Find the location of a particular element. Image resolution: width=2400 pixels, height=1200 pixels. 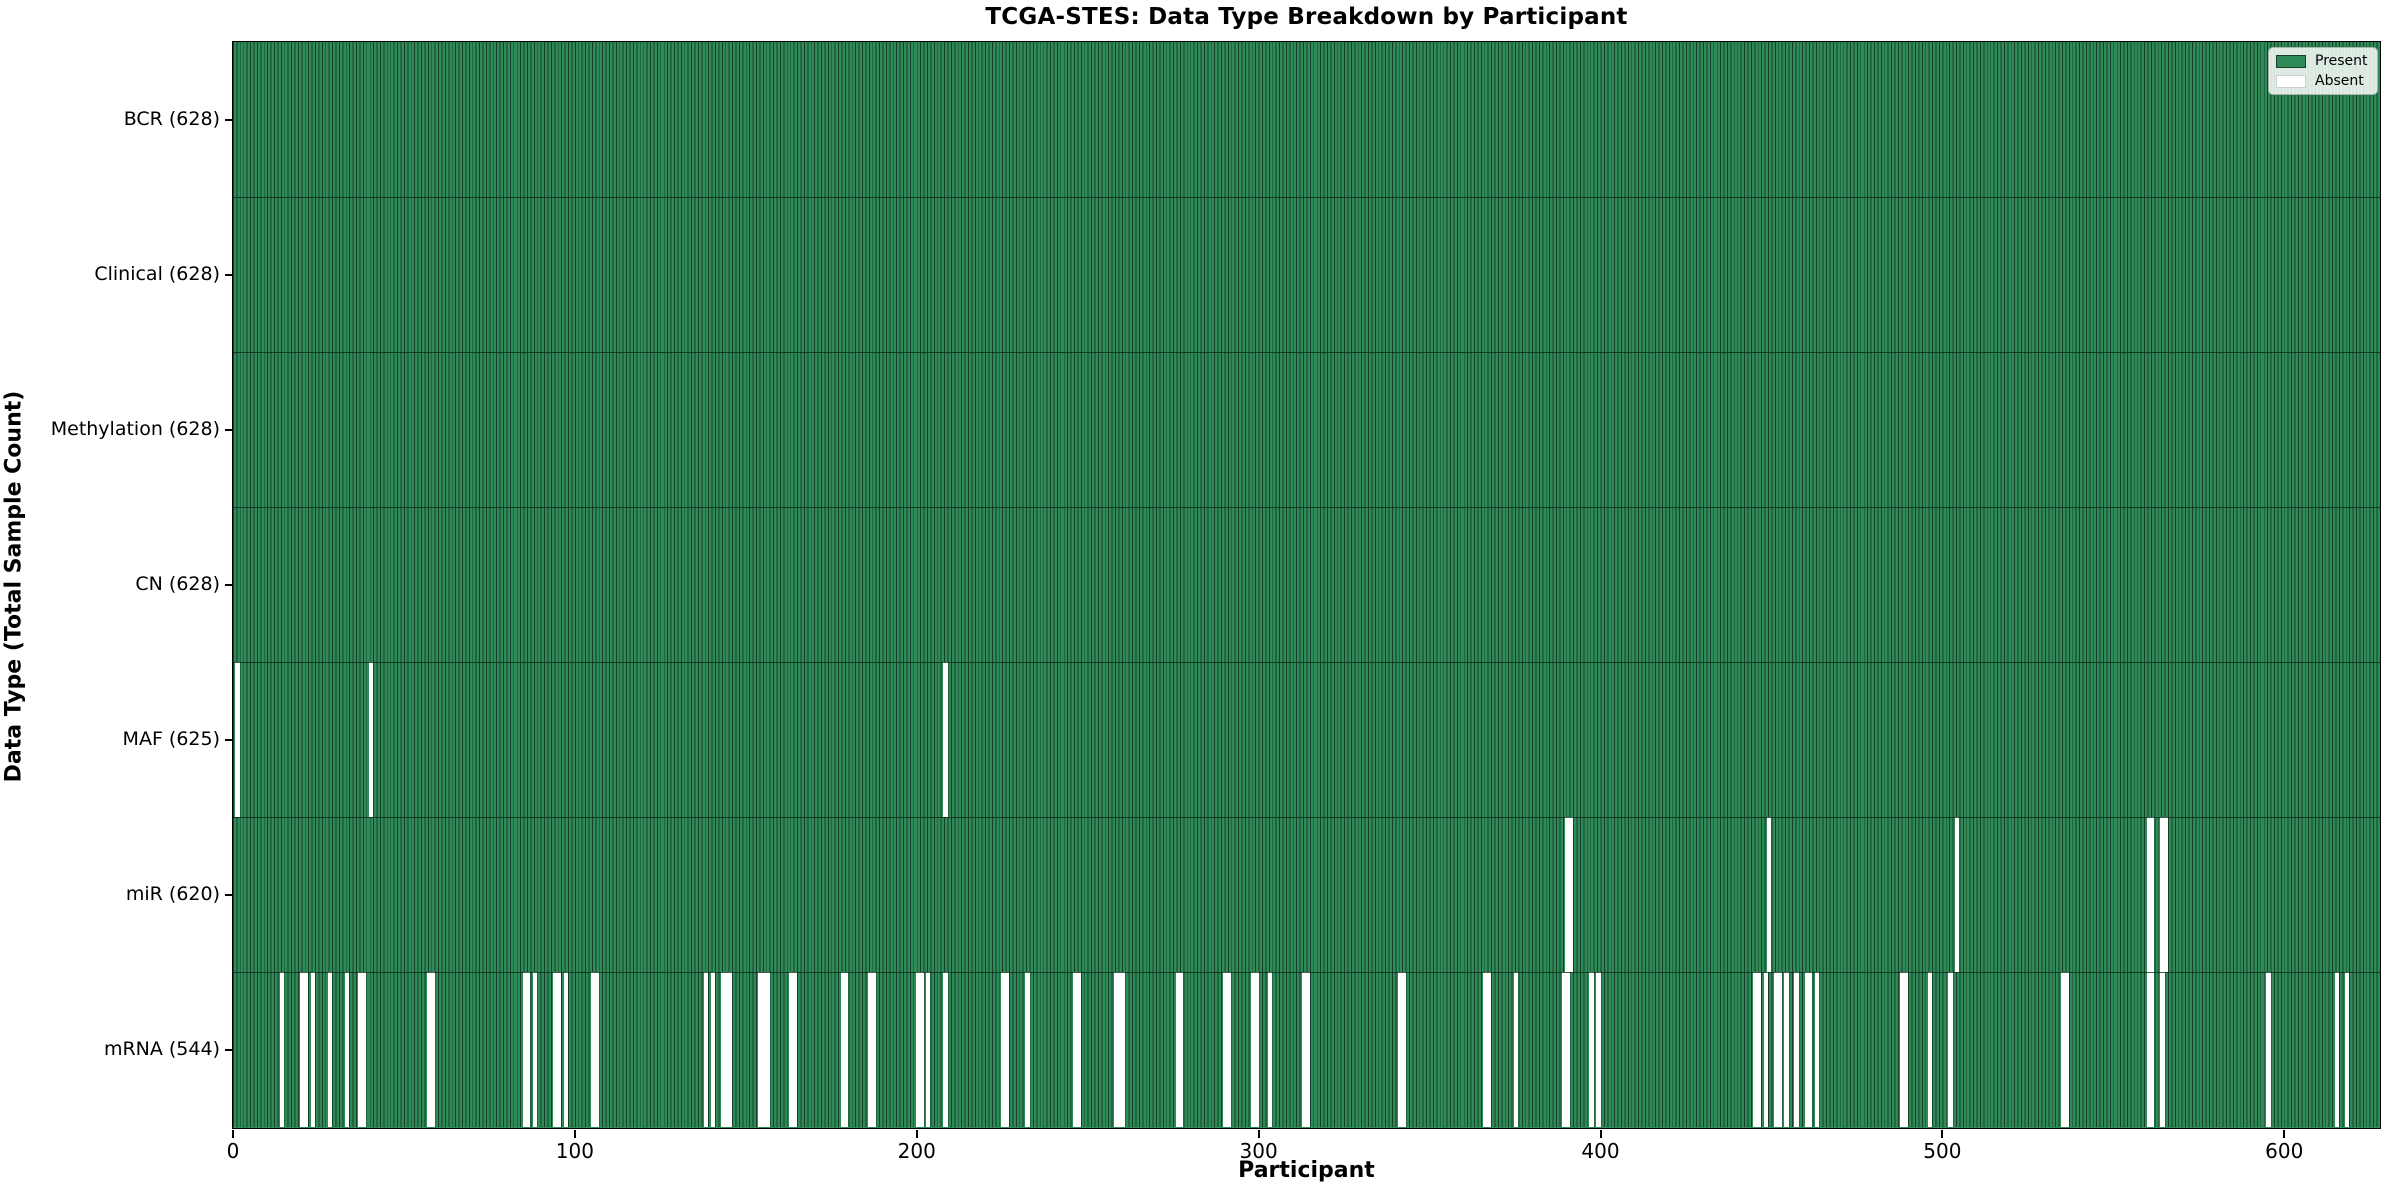

row-band-mRNA is located at coordinates (1306, 1050).